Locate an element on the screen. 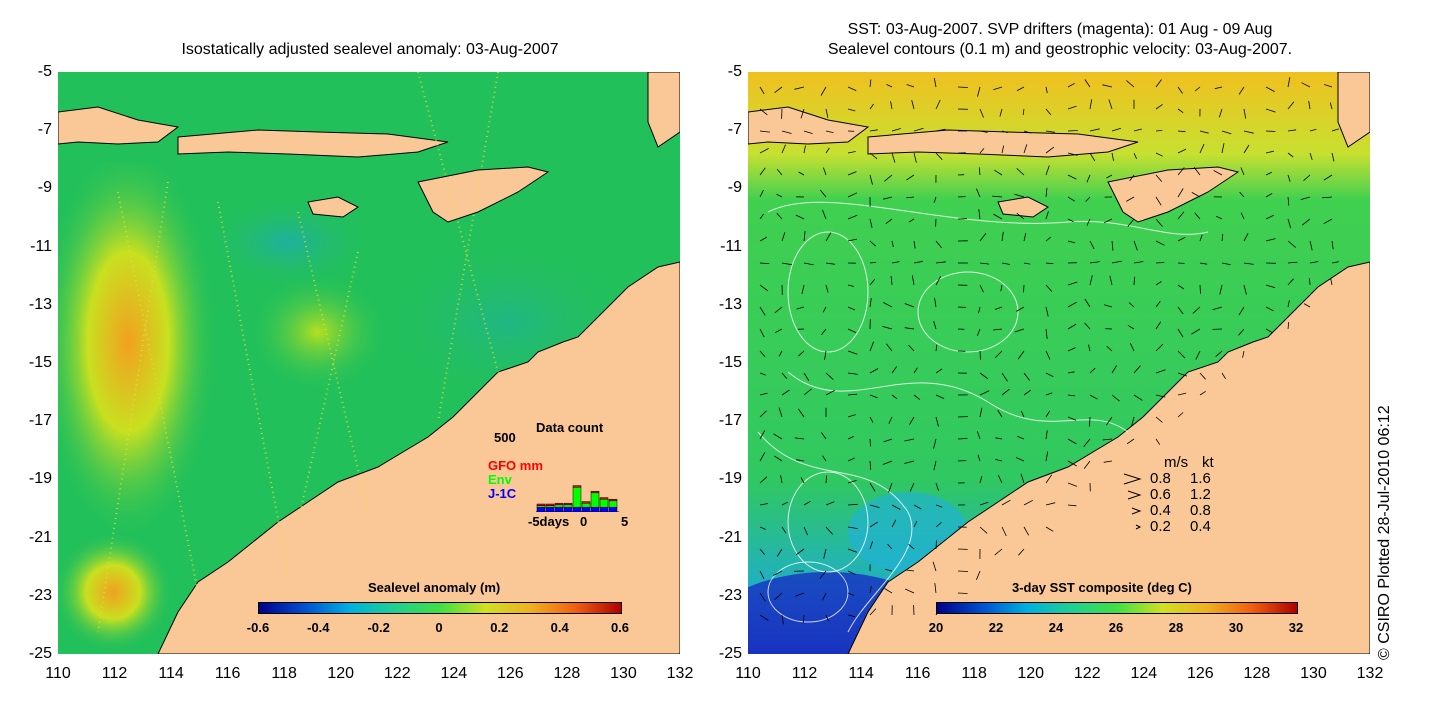 The width and height of the screenshot is (1440, 720). north-sea is located at coordinates (369, 127).